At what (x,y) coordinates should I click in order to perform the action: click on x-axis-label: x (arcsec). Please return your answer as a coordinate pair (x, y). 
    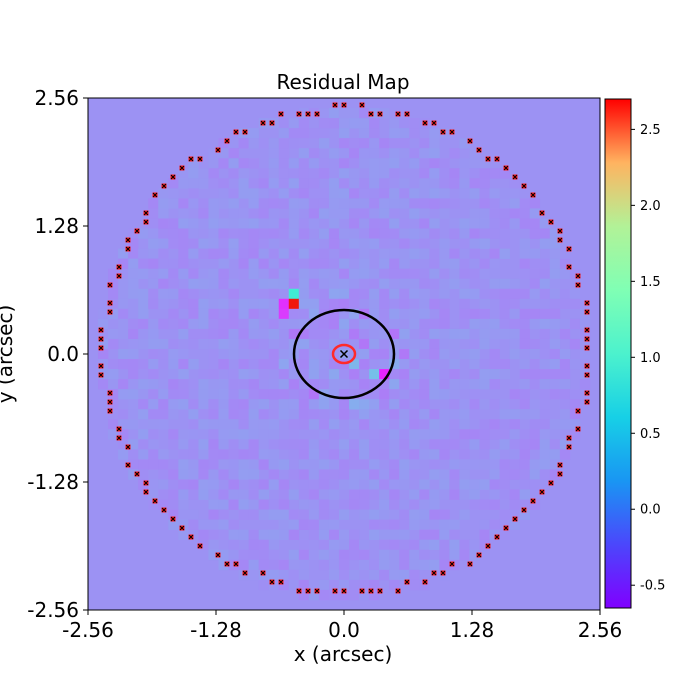
    Looking at the image, I should click on (343, 654).